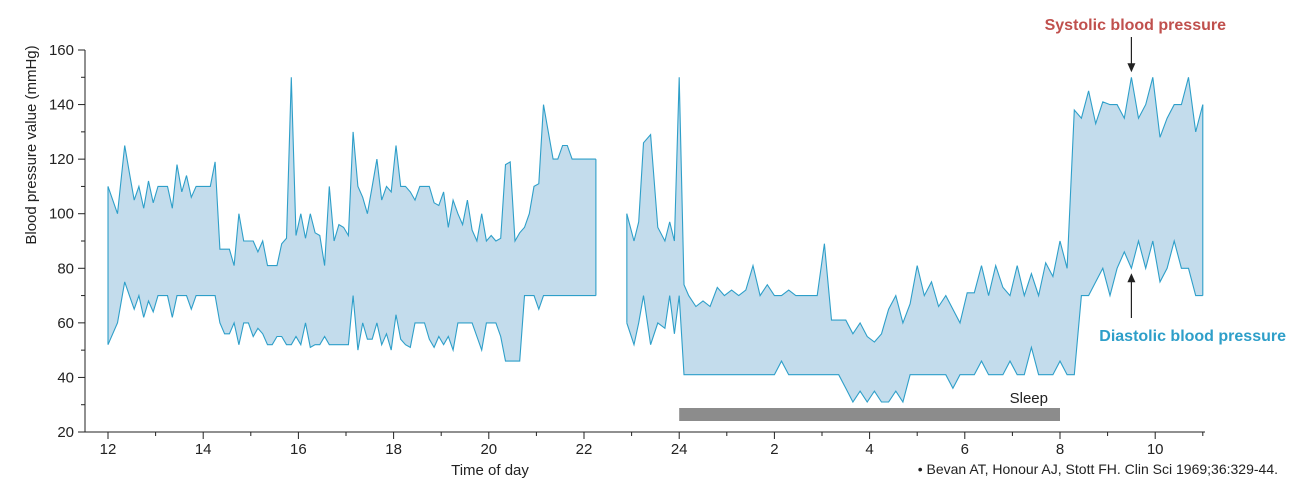 The height and width of the screenshot is (480, 1290). Describe the element at coordinates (65, 268) in the screenshot. I see `y-tick-label-80: 80` at that location.